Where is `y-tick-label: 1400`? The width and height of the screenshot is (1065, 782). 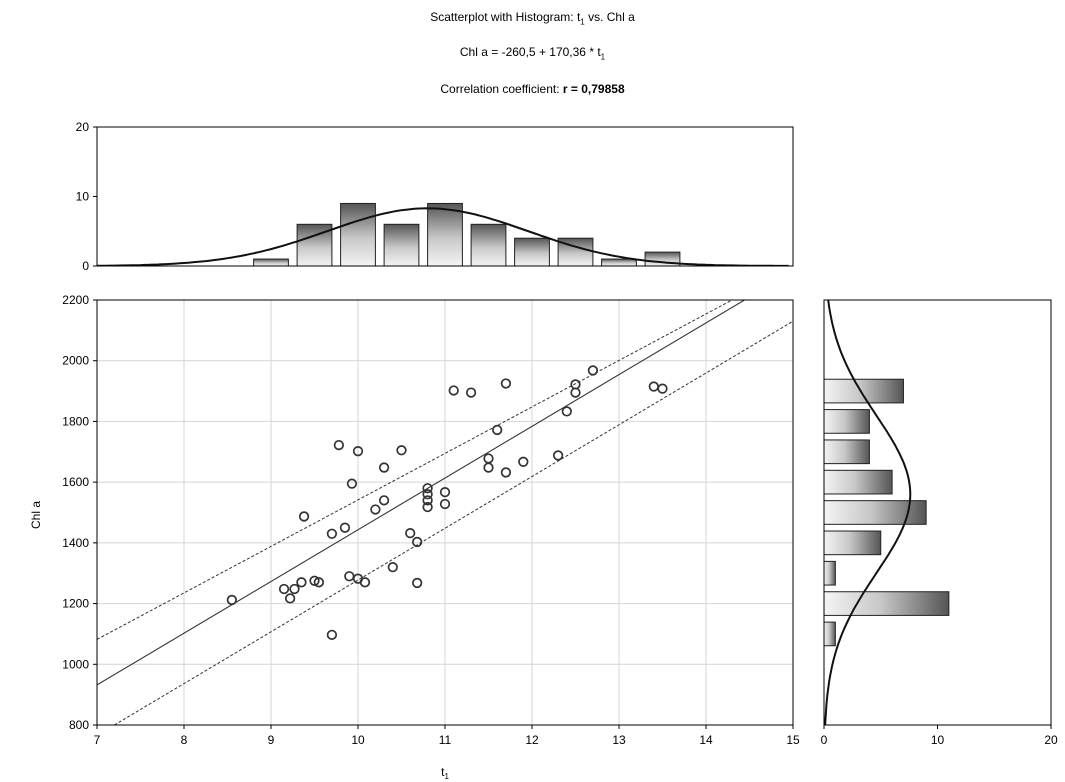
y-tick-label: 1400 is located at coordinates (75, 543).